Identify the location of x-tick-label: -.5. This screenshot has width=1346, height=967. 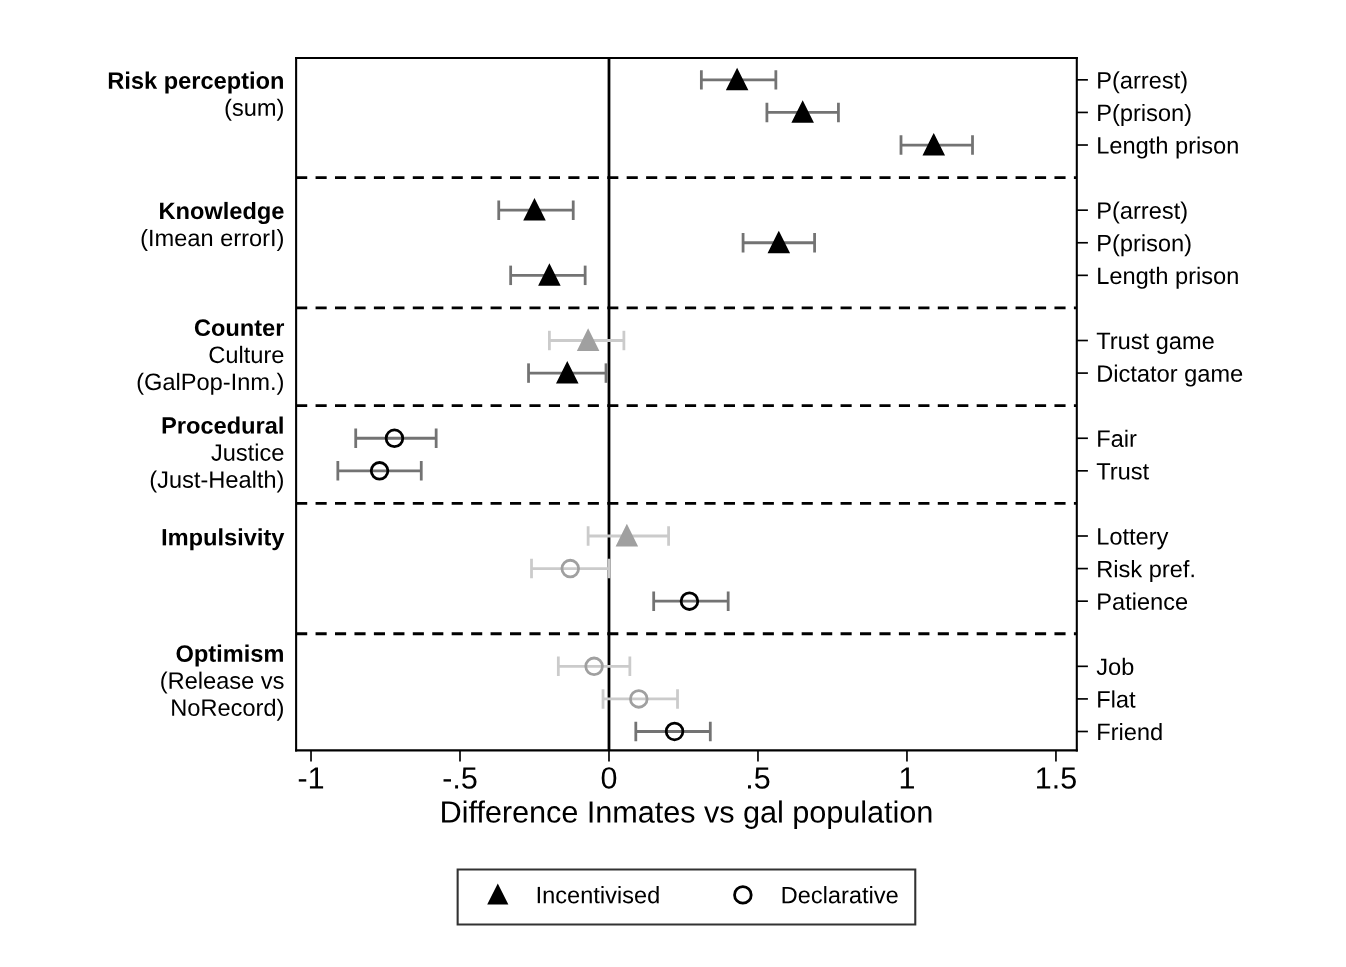
(460, 778).